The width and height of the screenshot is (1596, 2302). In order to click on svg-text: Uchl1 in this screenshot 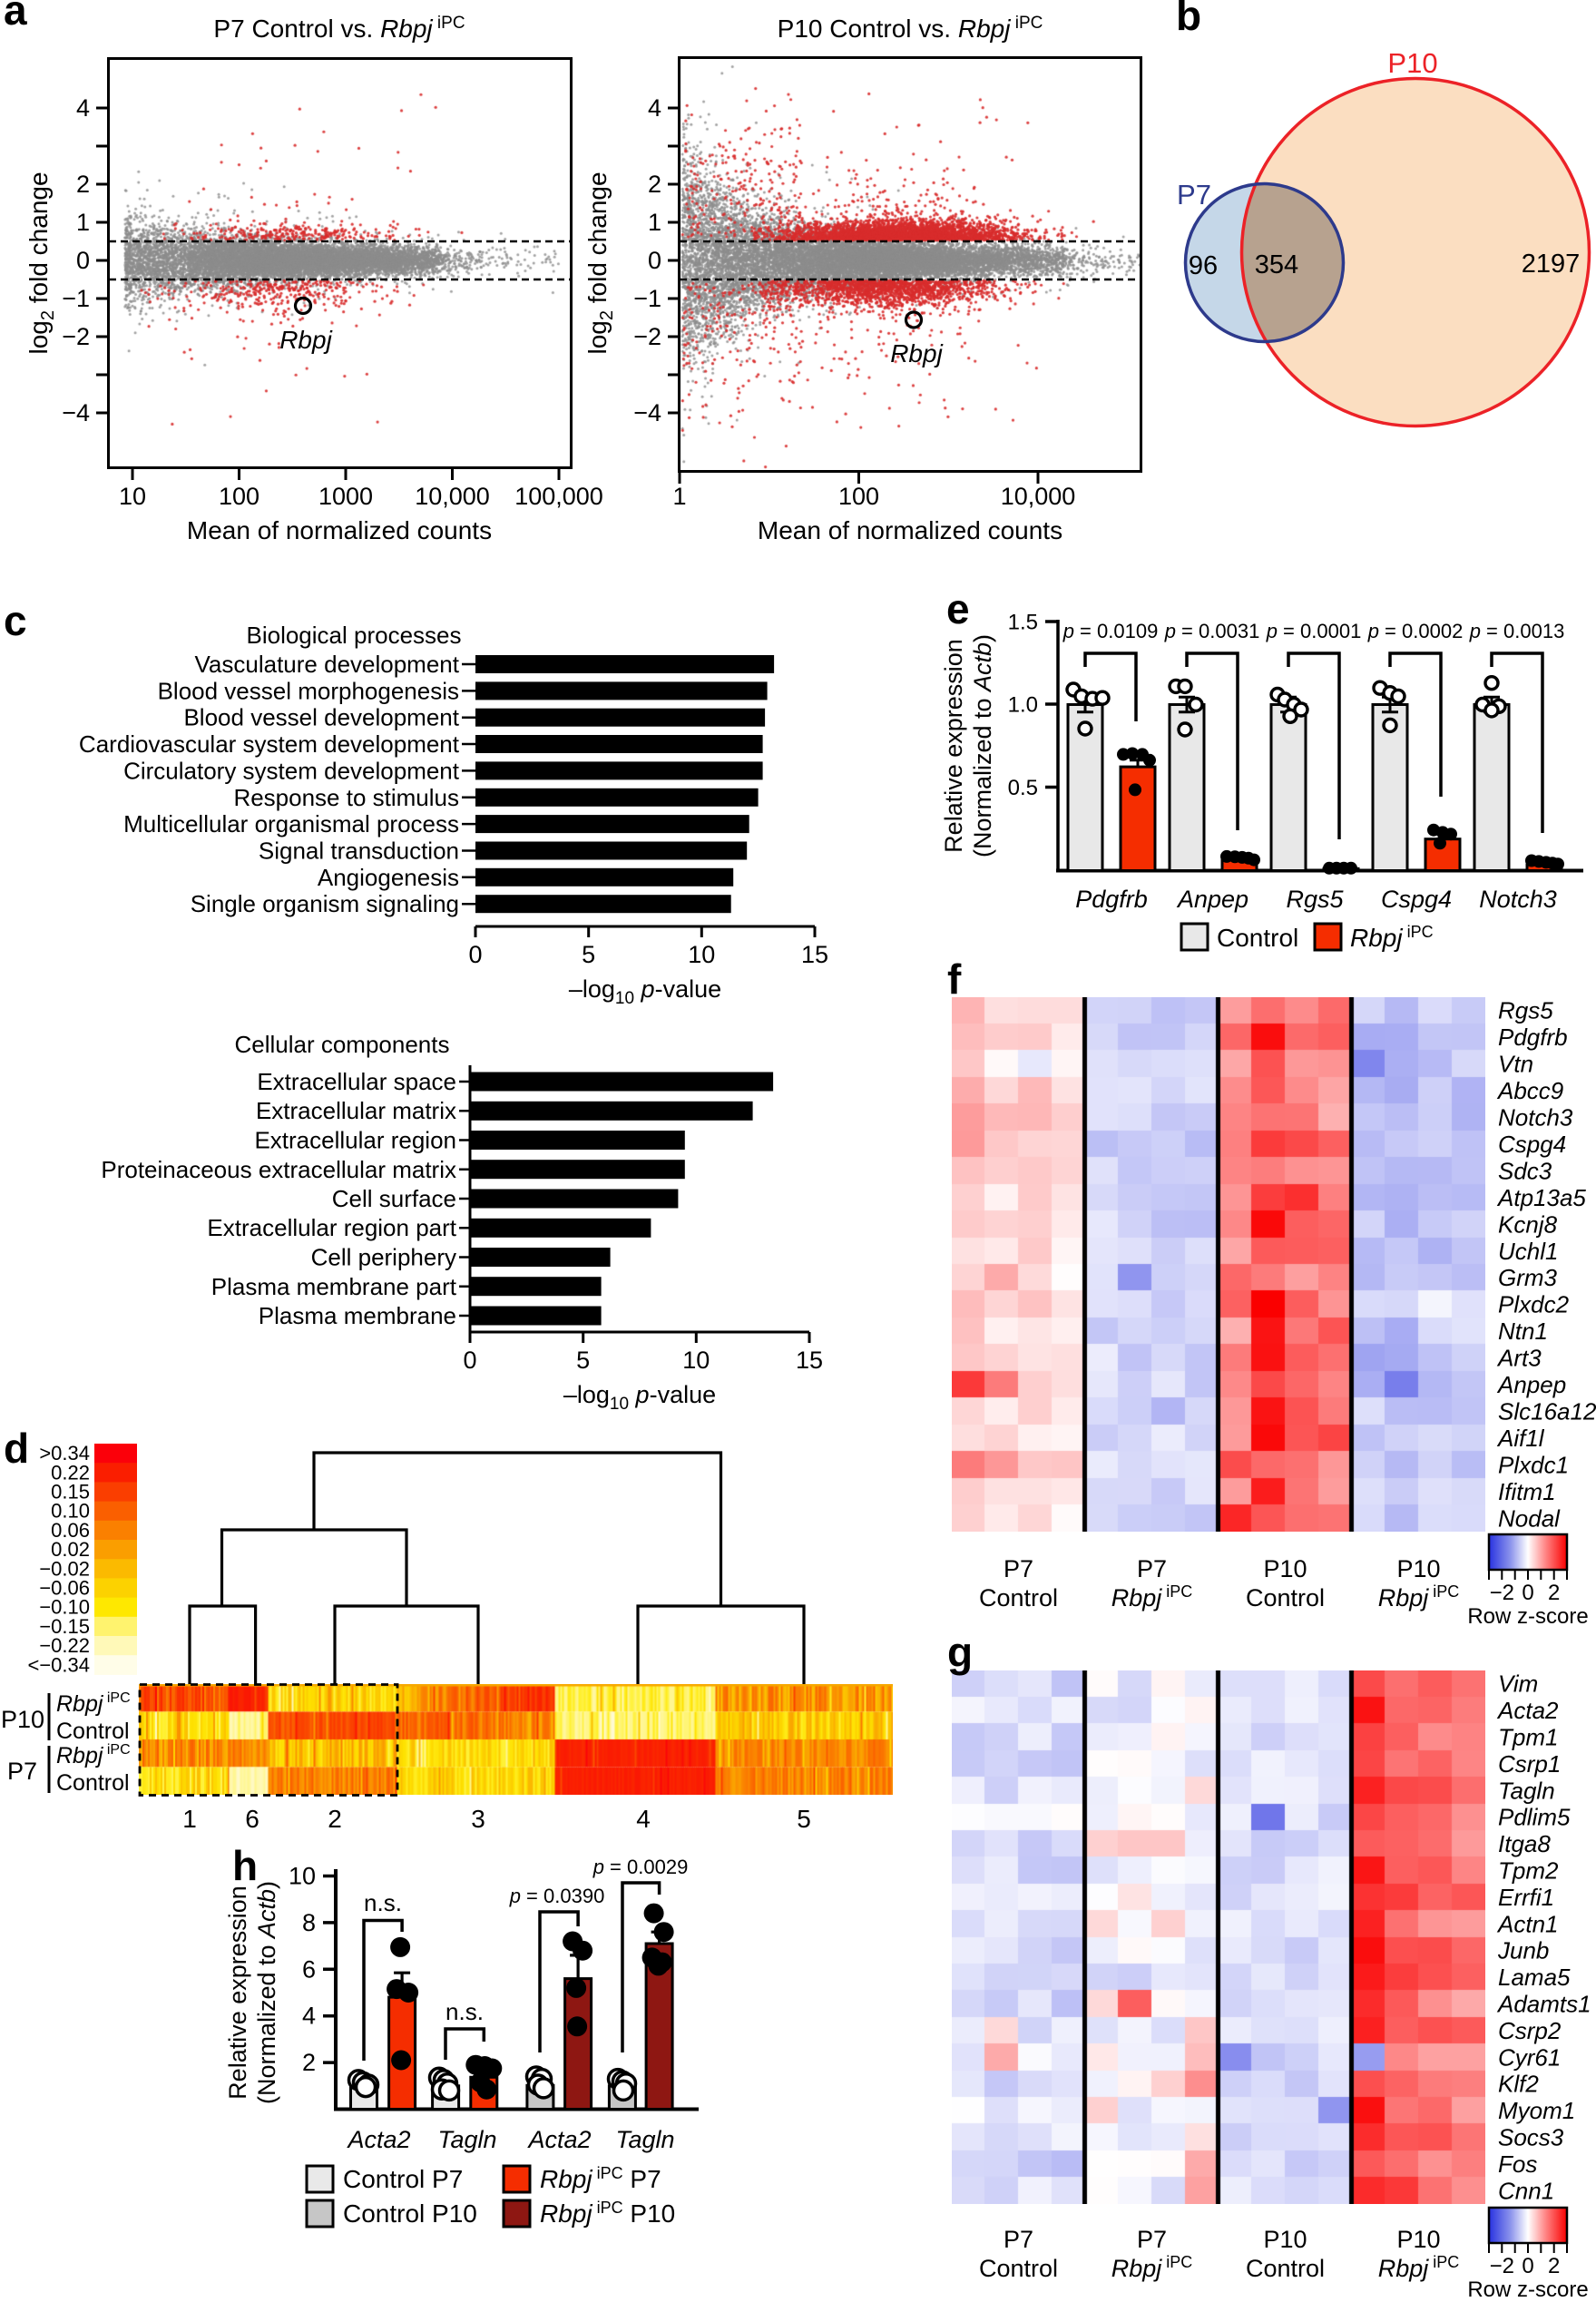, I will do `click(1528, 1251)`.